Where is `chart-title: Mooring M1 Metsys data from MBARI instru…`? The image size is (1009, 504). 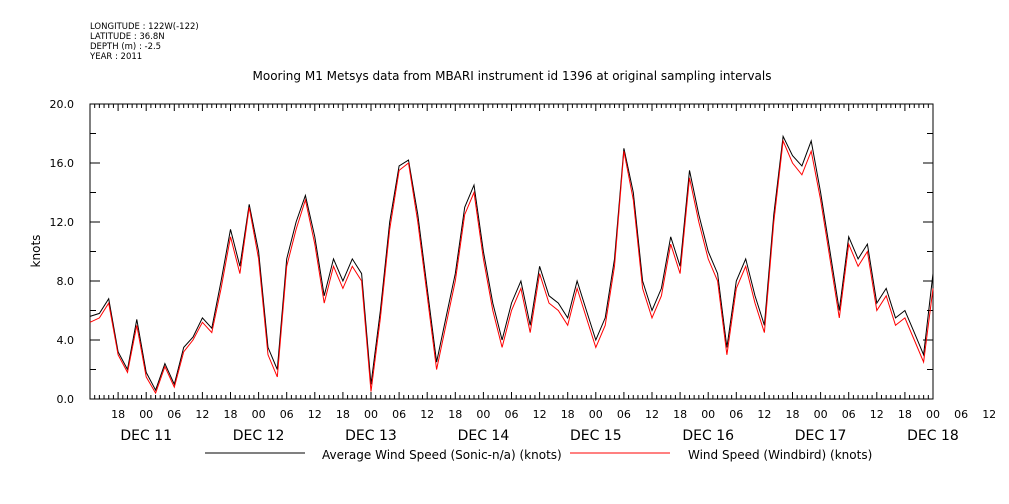 chart-title: Mooring M1 Metsys data from MBARI instru… is located at coordinates (512, 76).